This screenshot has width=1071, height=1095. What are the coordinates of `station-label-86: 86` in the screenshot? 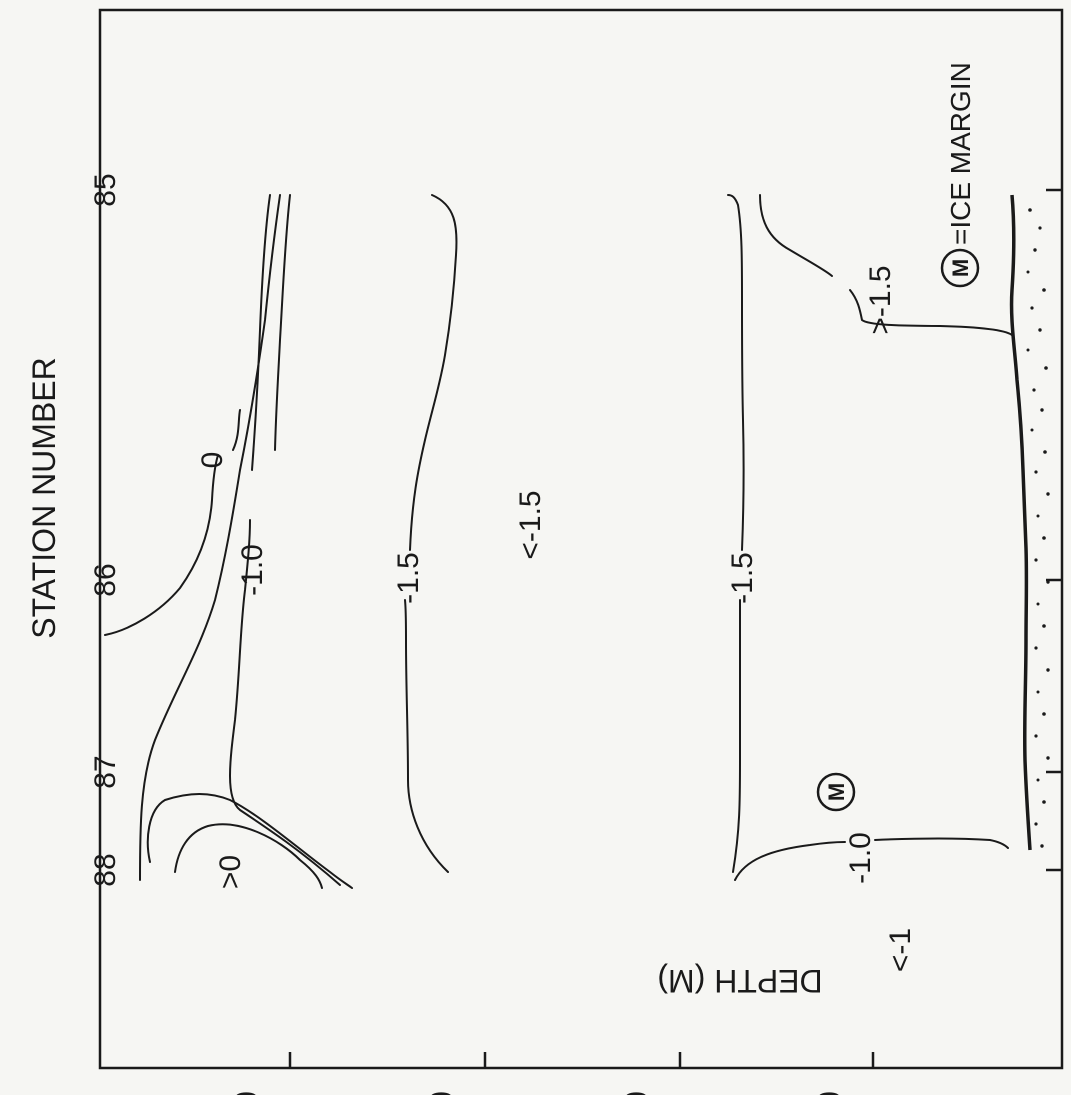 It's located at (105, 579).